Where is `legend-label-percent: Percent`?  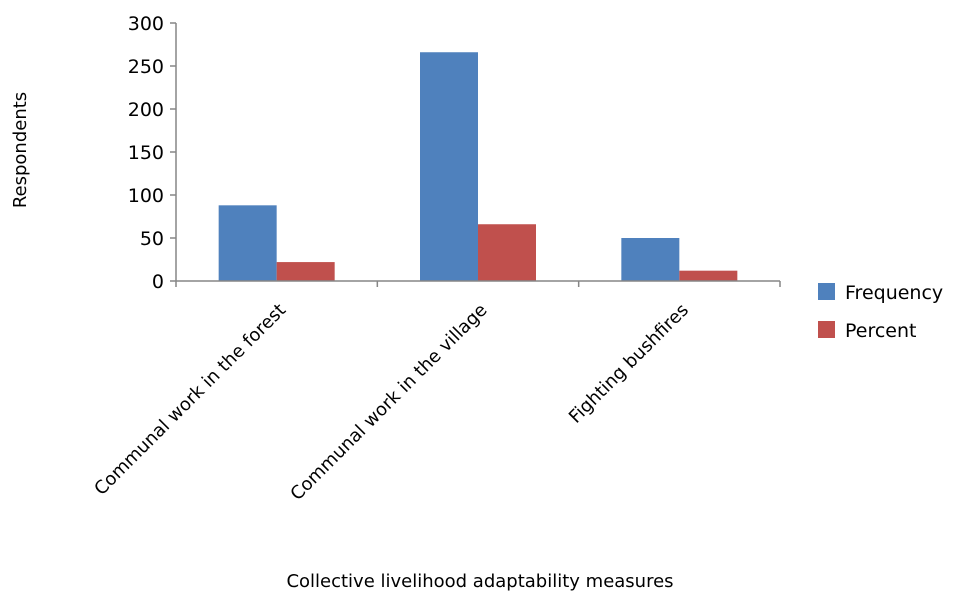 legend-label-percent: Percent is located at coordinates (881, 331).